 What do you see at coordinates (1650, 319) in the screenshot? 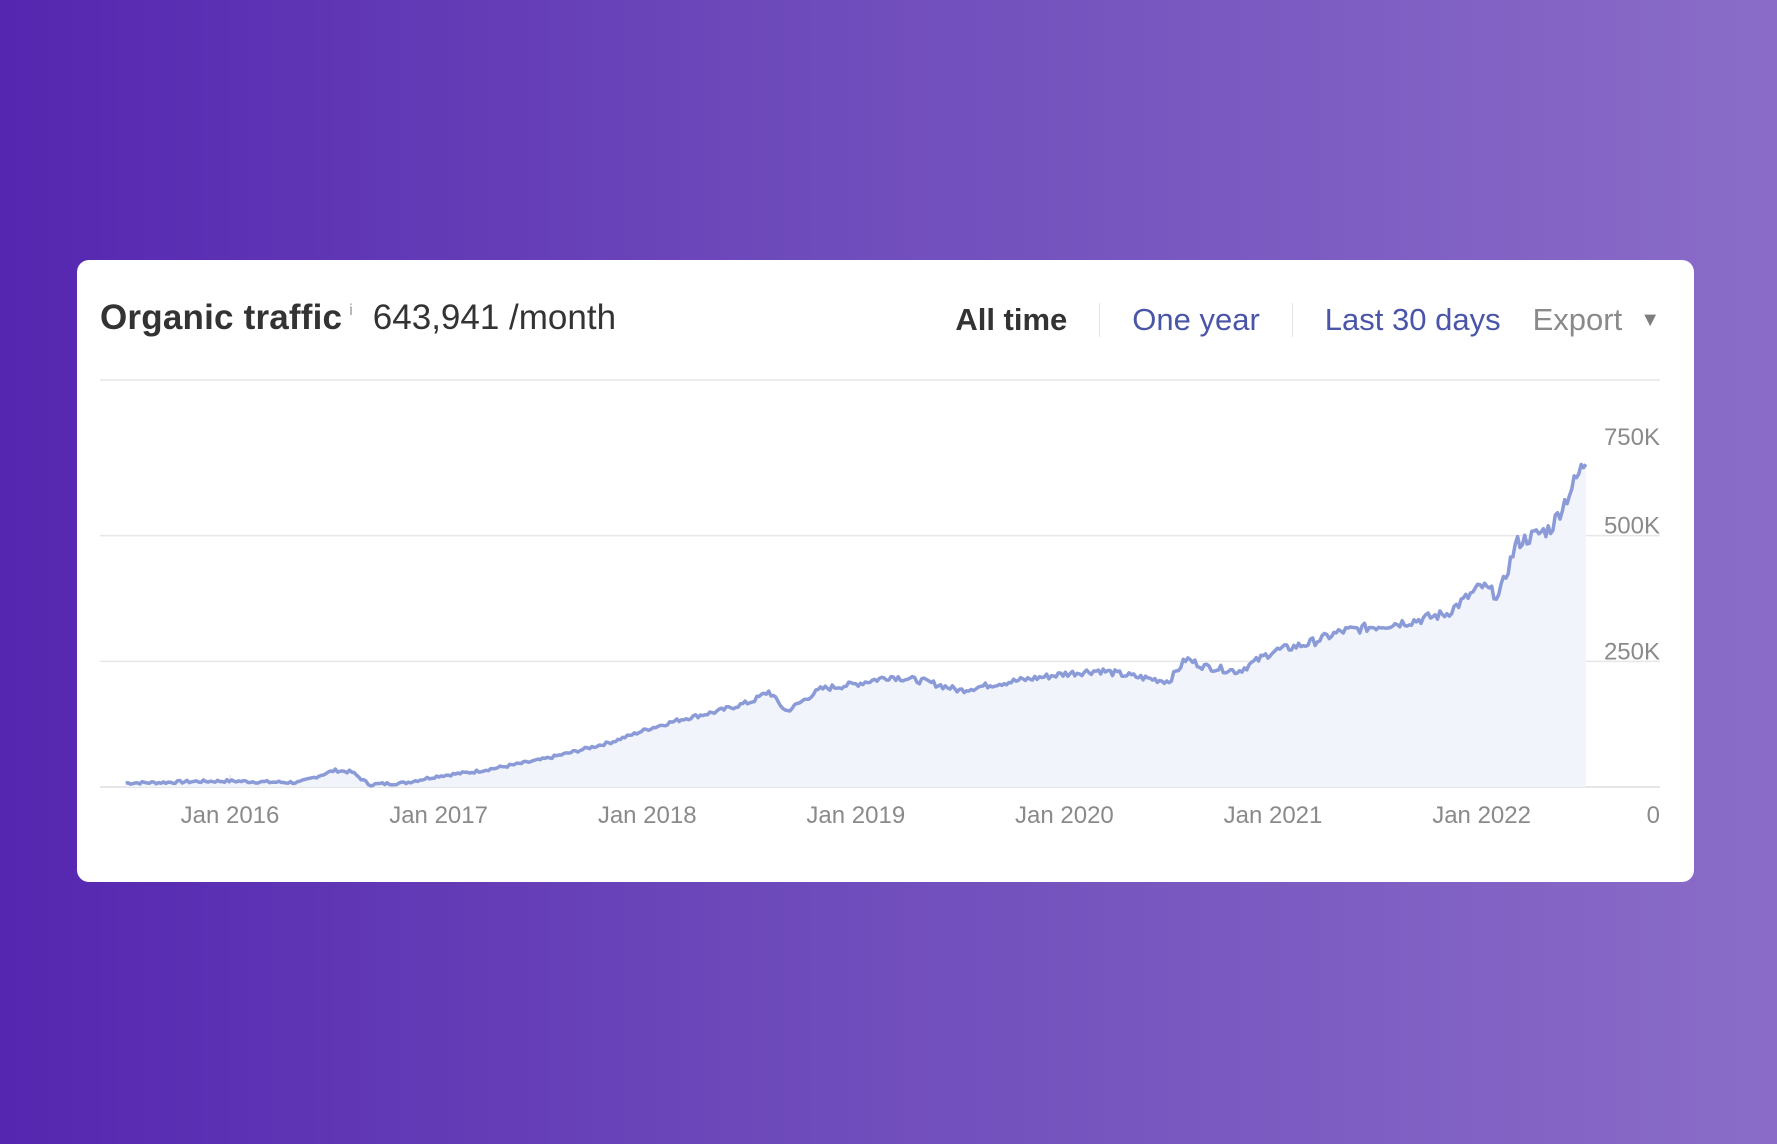
I see `caret-down-icon: ▼` at bounding box center [1650, 319].